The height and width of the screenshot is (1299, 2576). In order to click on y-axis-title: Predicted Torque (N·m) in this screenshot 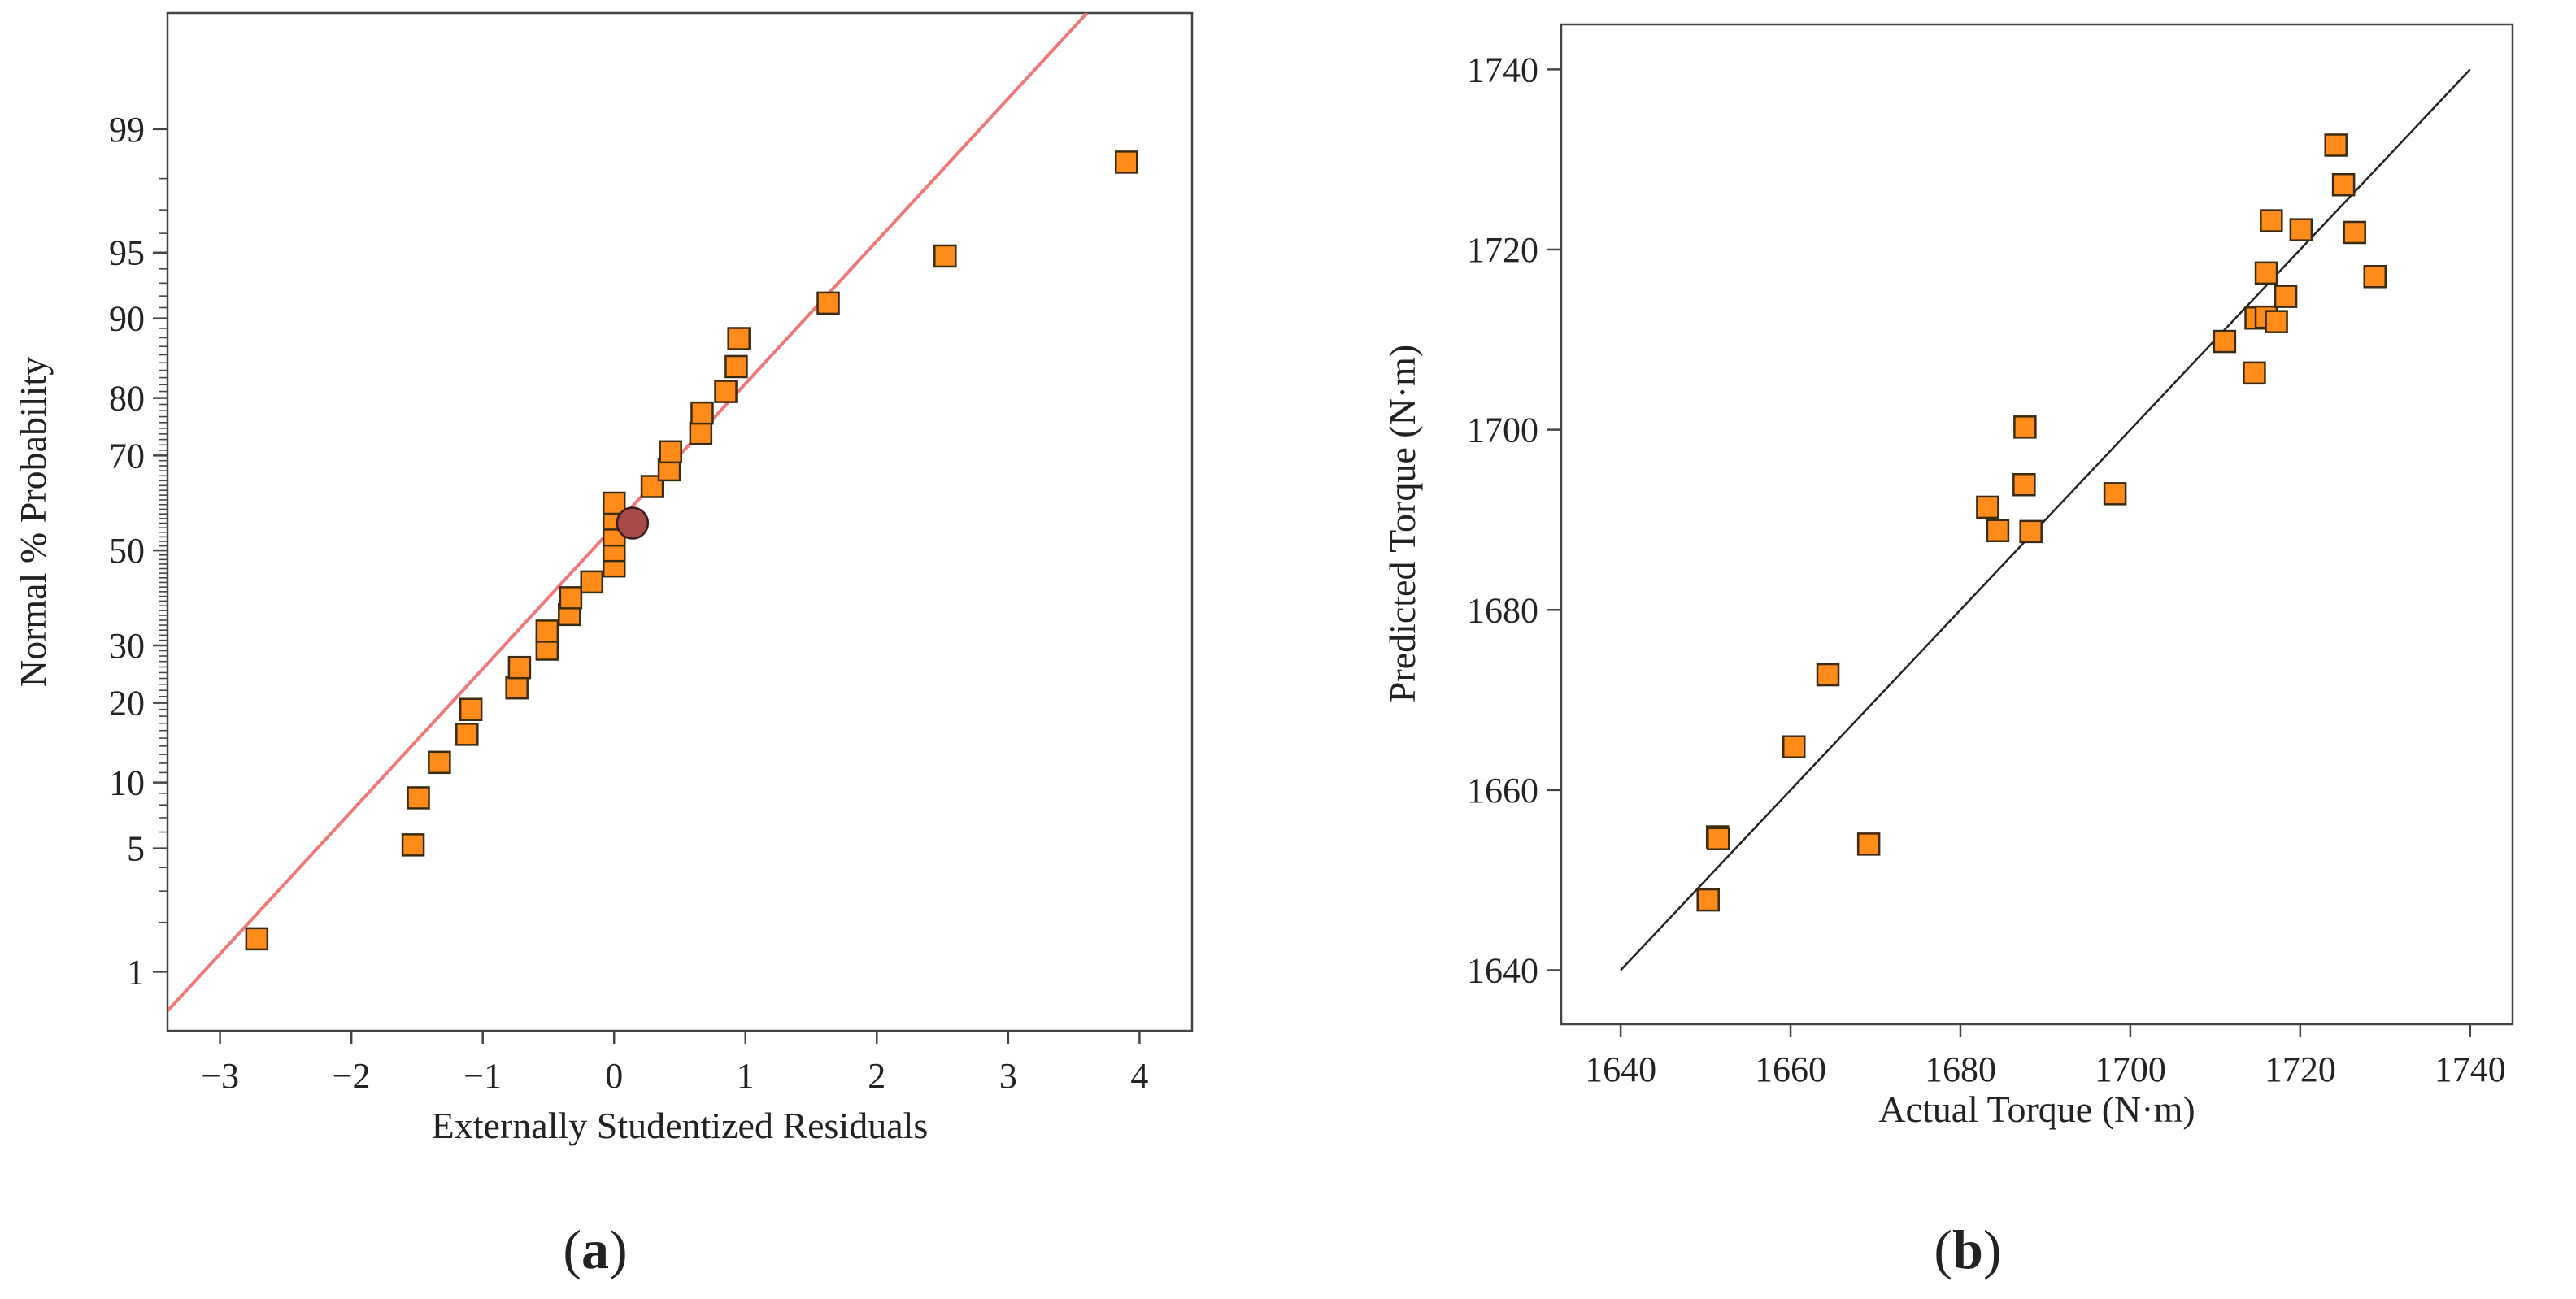, I will do `click(1402, 523)`.